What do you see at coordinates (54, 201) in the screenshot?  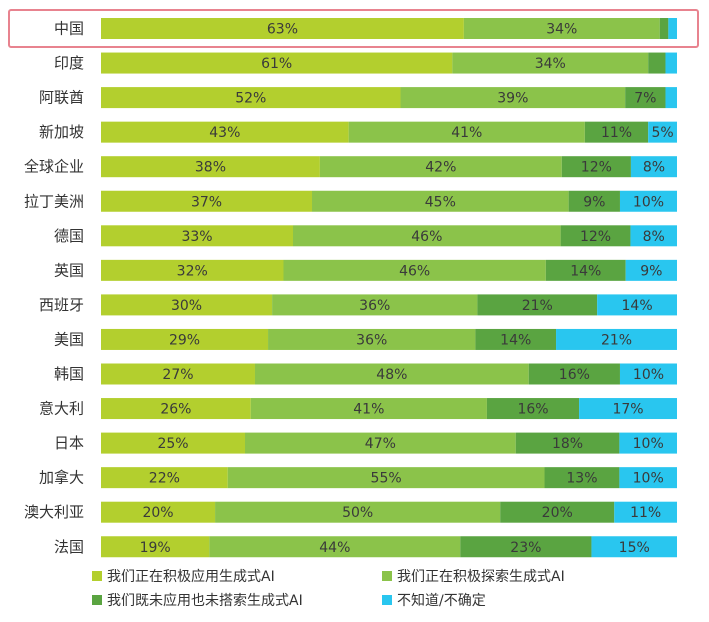 I see `category-label: 拉丁美洲` at bounding box center [54, 201].